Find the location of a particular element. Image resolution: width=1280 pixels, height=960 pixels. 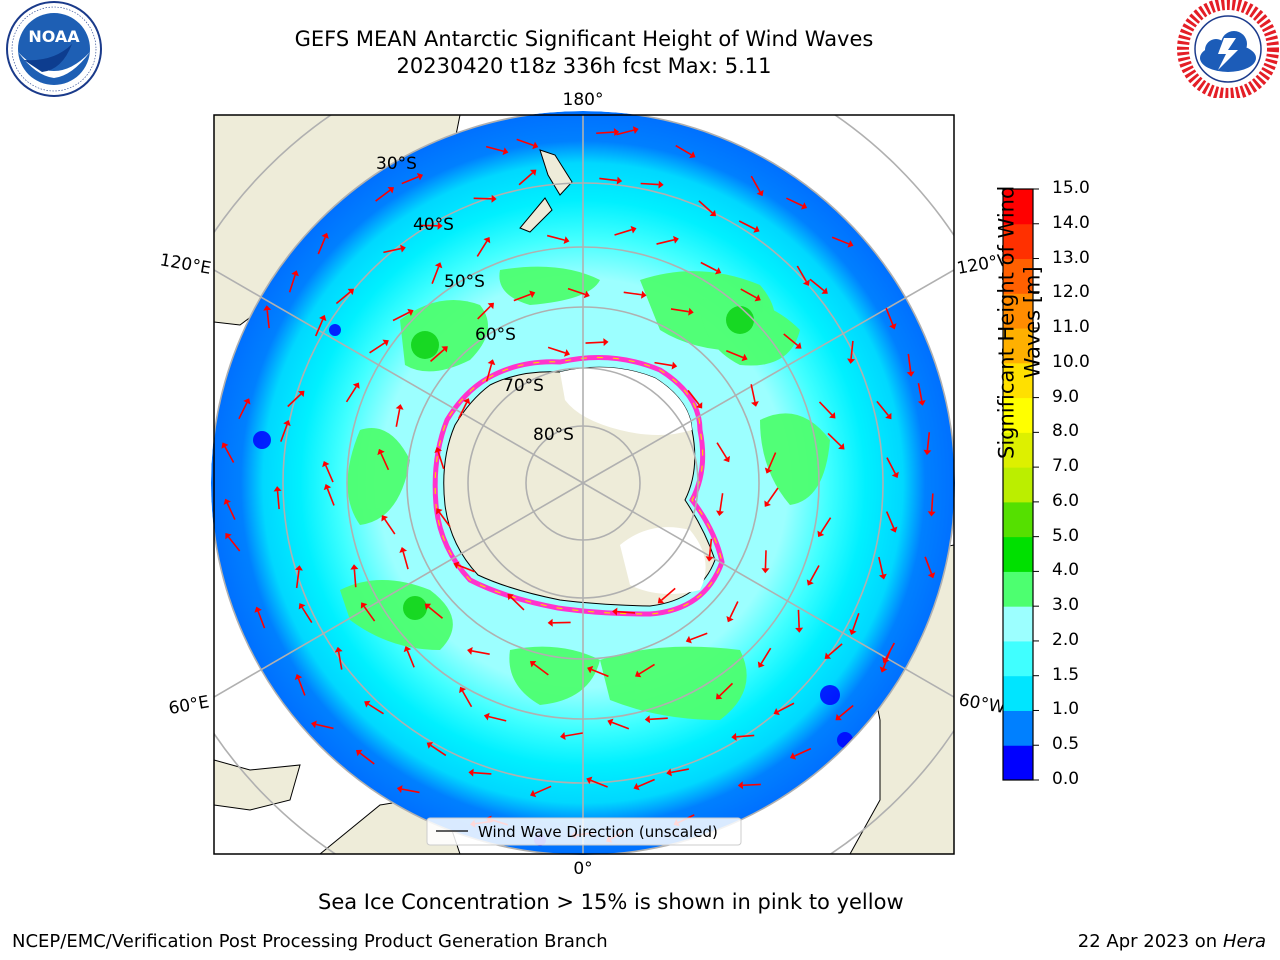

noaa-logo: NOAA is located at coordinates (54, 49).